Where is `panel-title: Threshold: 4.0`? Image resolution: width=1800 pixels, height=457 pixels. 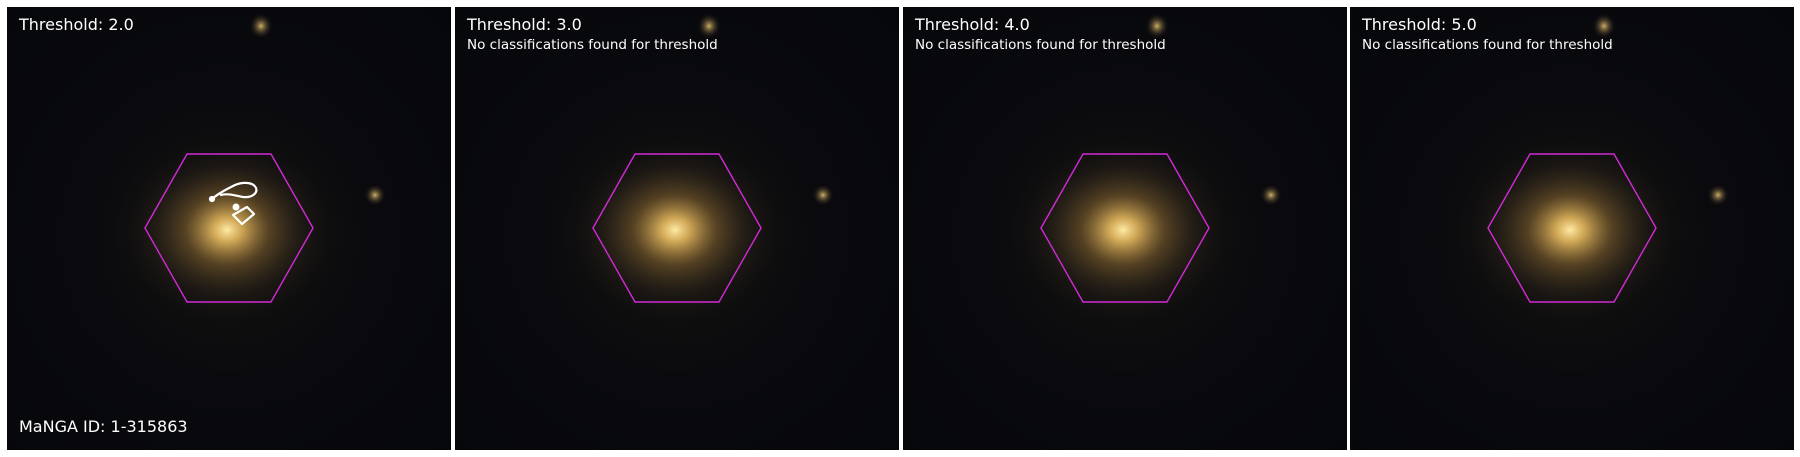 panel-title: Threshold: 4.0 is located at coordinates (972, 24).